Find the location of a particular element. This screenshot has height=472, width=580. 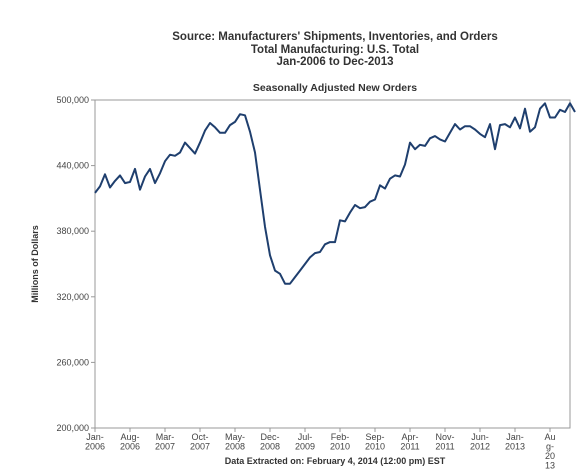

y-tick-label: 380,000 is located at coordinates (72, 231).